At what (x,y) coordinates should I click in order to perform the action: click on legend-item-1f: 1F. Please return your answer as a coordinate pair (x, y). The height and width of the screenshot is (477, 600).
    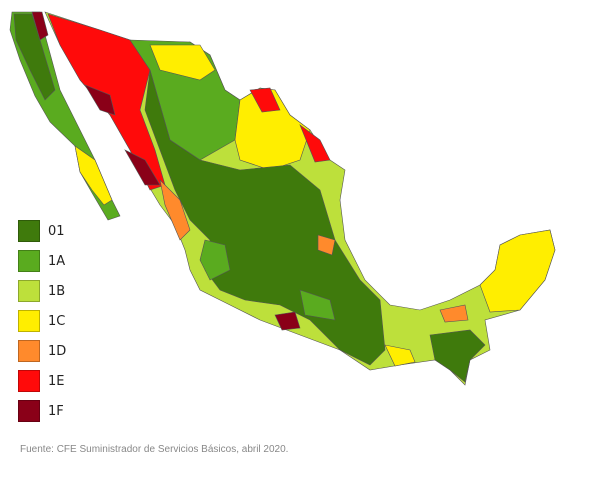
    Looking at the image, I should click on (42, 411).